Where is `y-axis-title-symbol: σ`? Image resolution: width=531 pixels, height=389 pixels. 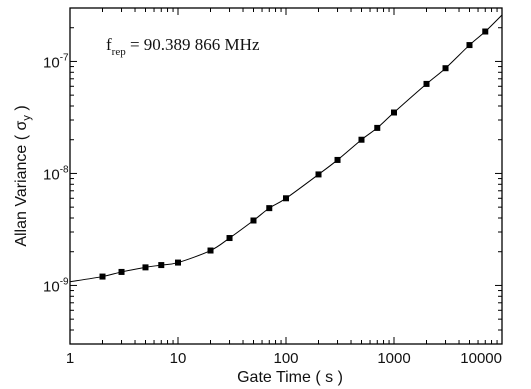 y-axis-title-symbol: σ is located at coordinates (21, 125).